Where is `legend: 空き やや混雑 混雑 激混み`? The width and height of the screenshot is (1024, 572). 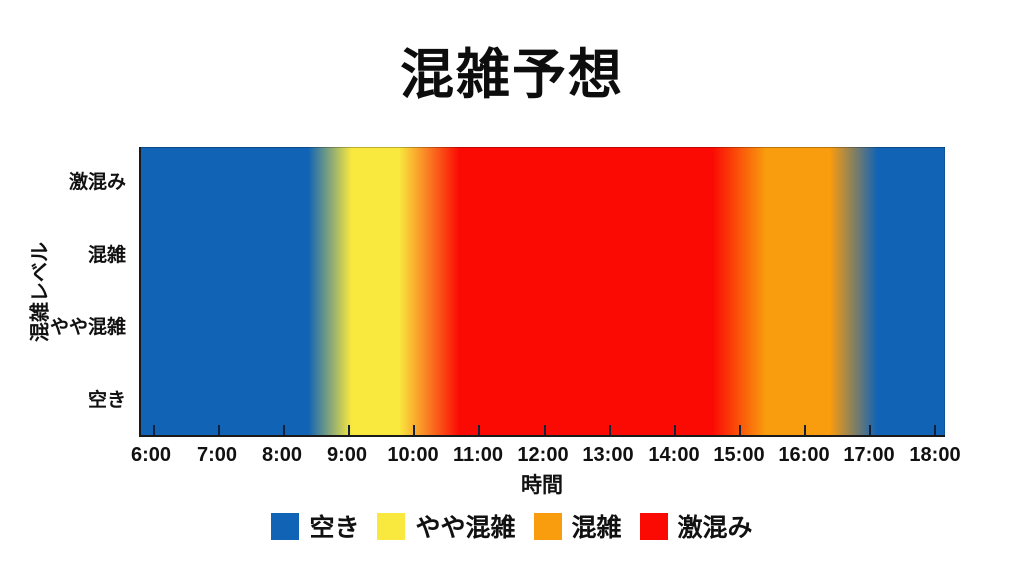 legend: 空き やや混雑 混雑 激混み is located at coordinates (512, 526).